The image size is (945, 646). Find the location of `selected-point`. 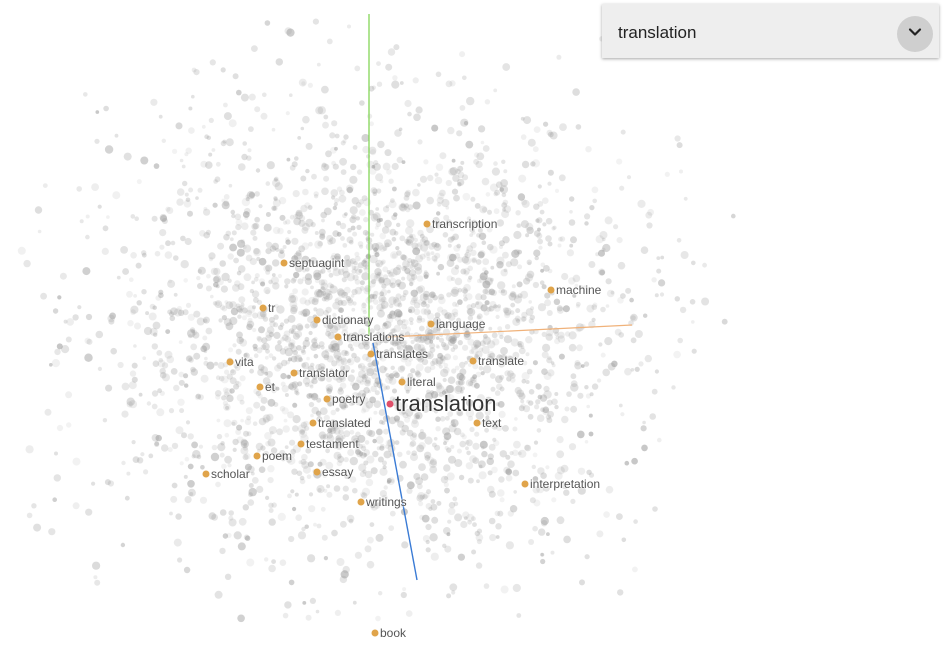

selected-point is located at coordinates (390, 404).